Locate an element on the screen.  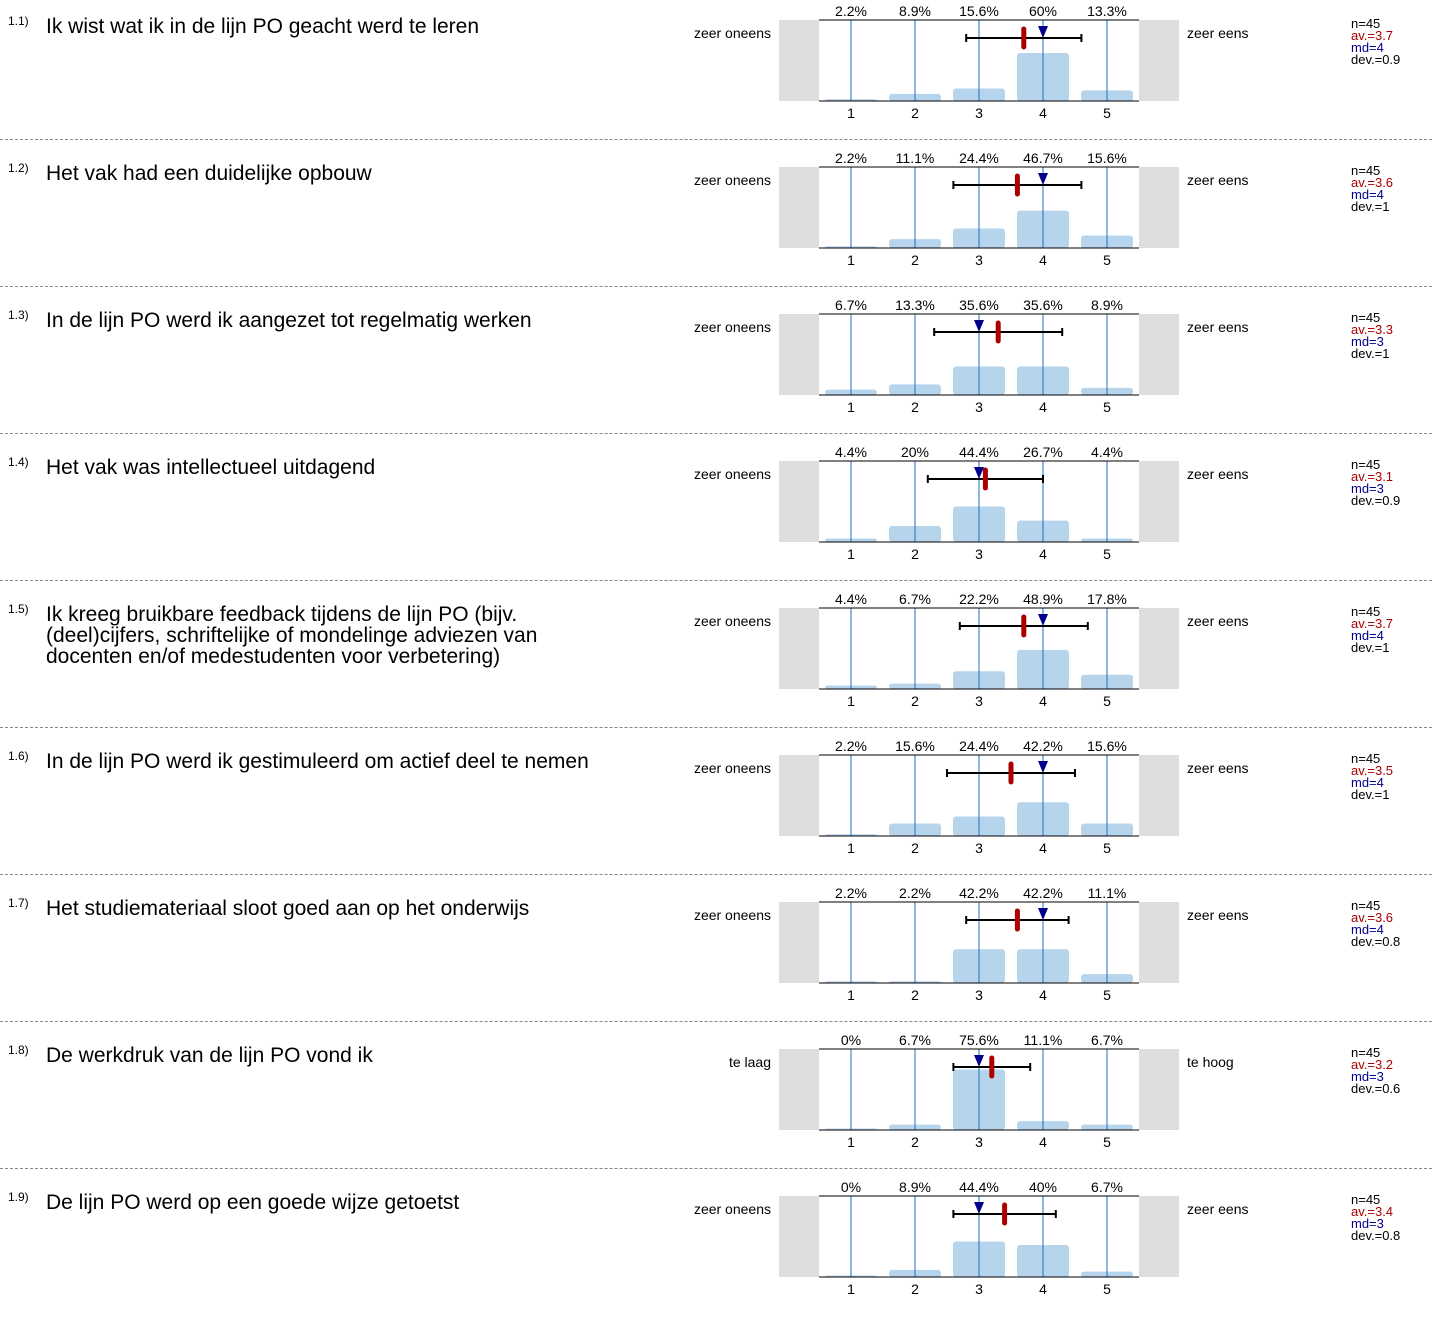
percentage-label: 15.6% is located at coordinates (915, 746).